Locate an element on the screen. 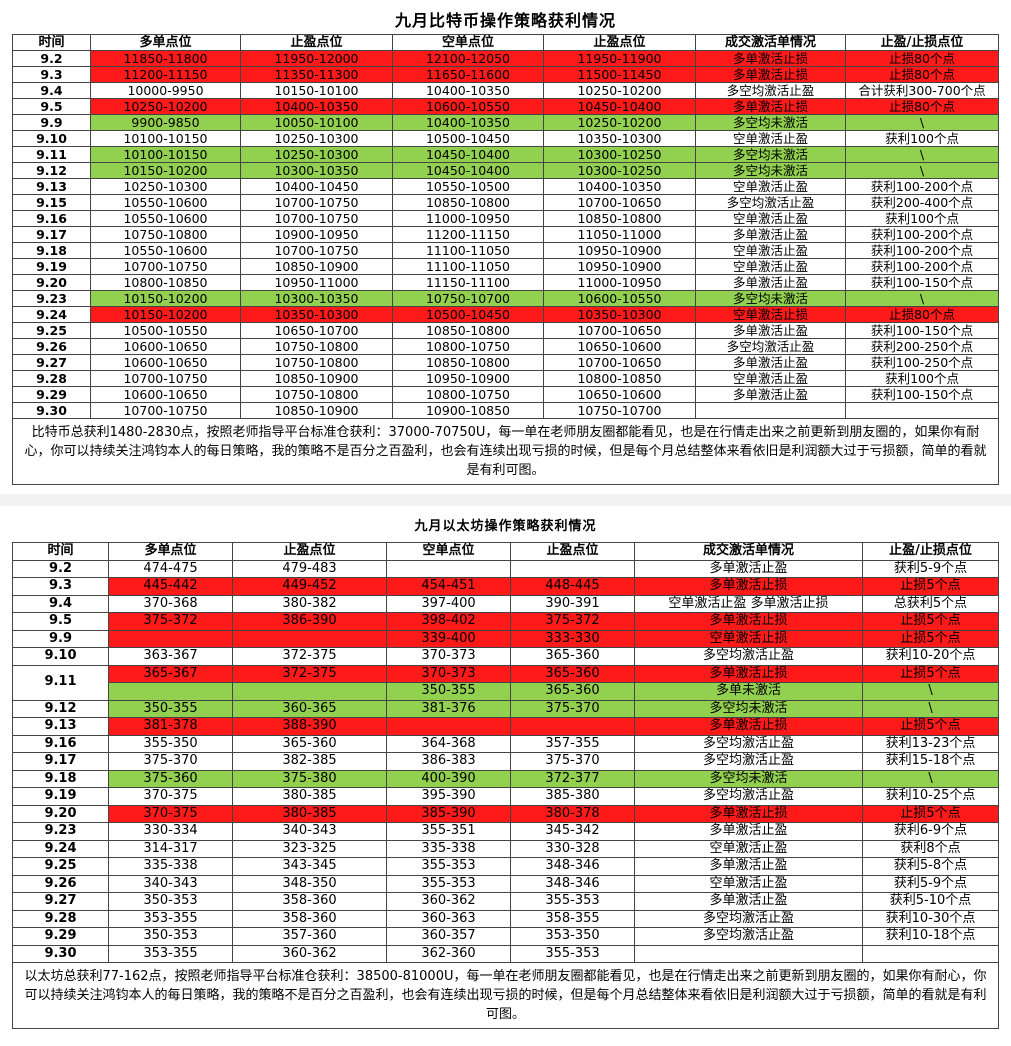  btc-cell-0: 9.16 is located at coordinates (51, 218).